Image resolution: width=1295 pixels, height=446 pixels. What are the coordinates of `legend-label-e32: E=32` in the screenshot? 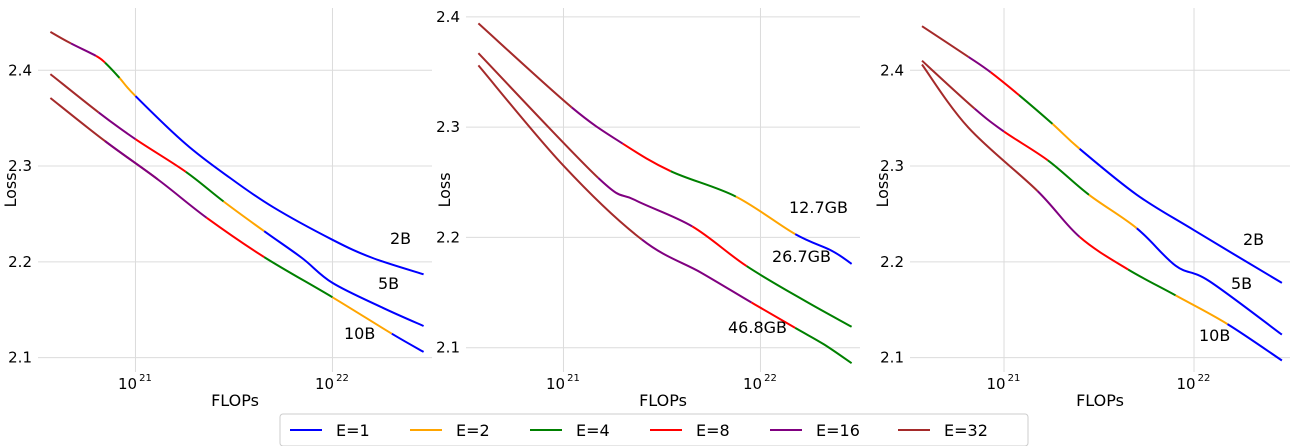 It's located at (966, 430).